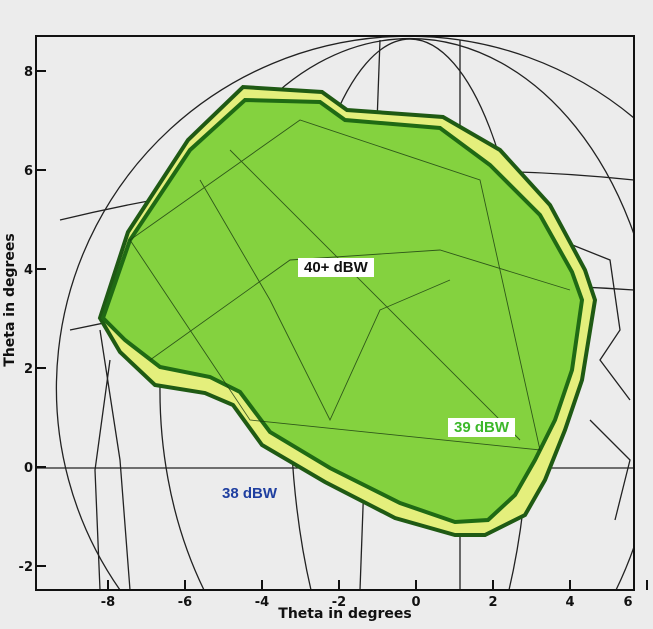  What do you see at coordinates (492, 602) in the screenshot?
I see `x-tick-label: 2` at bounding box center [492, 602].